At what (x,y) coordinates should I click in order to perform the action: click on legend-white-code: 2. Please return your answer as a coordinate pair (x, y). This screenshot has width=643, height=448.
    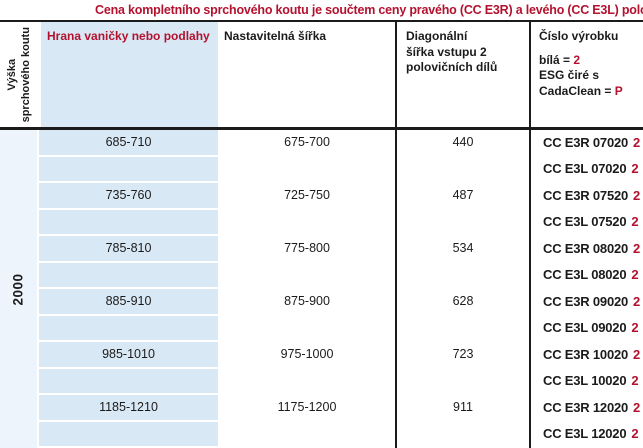
    Looking at the image, I should click on (577, 59).